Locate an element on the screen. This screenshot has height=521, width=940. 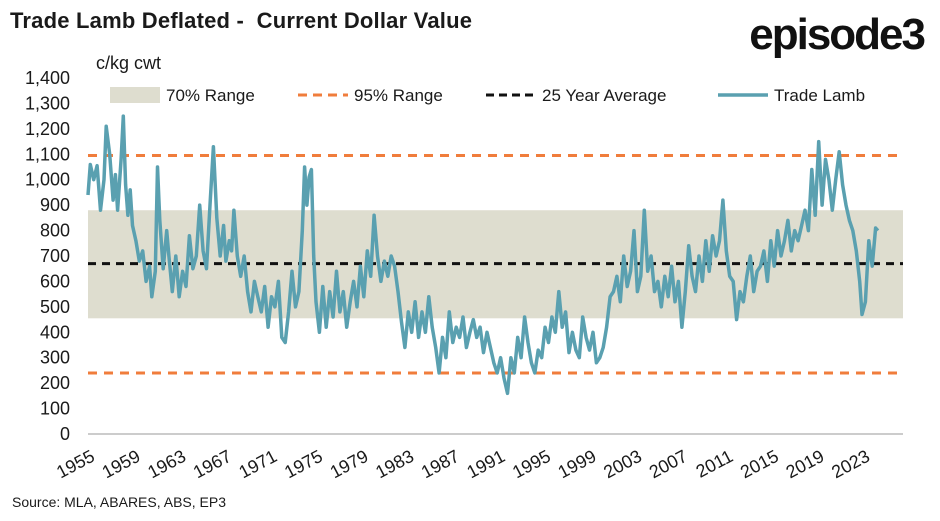
legend-swatch-70-range is located at coordinates (135, 95).